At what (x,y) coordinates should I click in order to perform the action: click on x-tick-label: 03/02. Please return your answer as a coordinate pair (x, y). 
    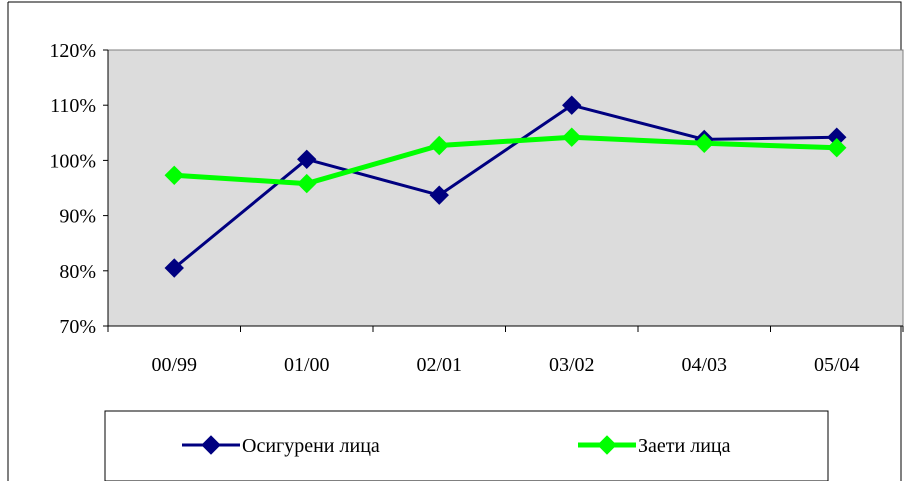
    Looking at the image, I should click on (572, 365).